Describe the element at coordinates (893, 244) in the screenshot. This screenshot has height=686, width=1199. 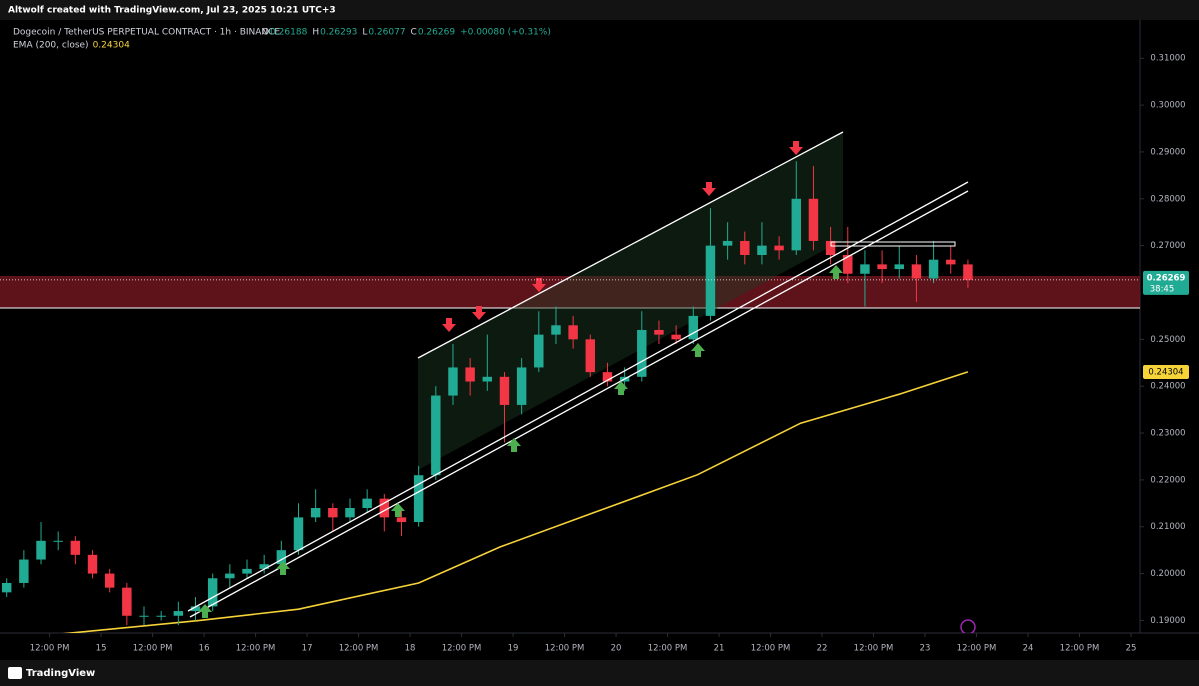
I see `range-box` at that location.